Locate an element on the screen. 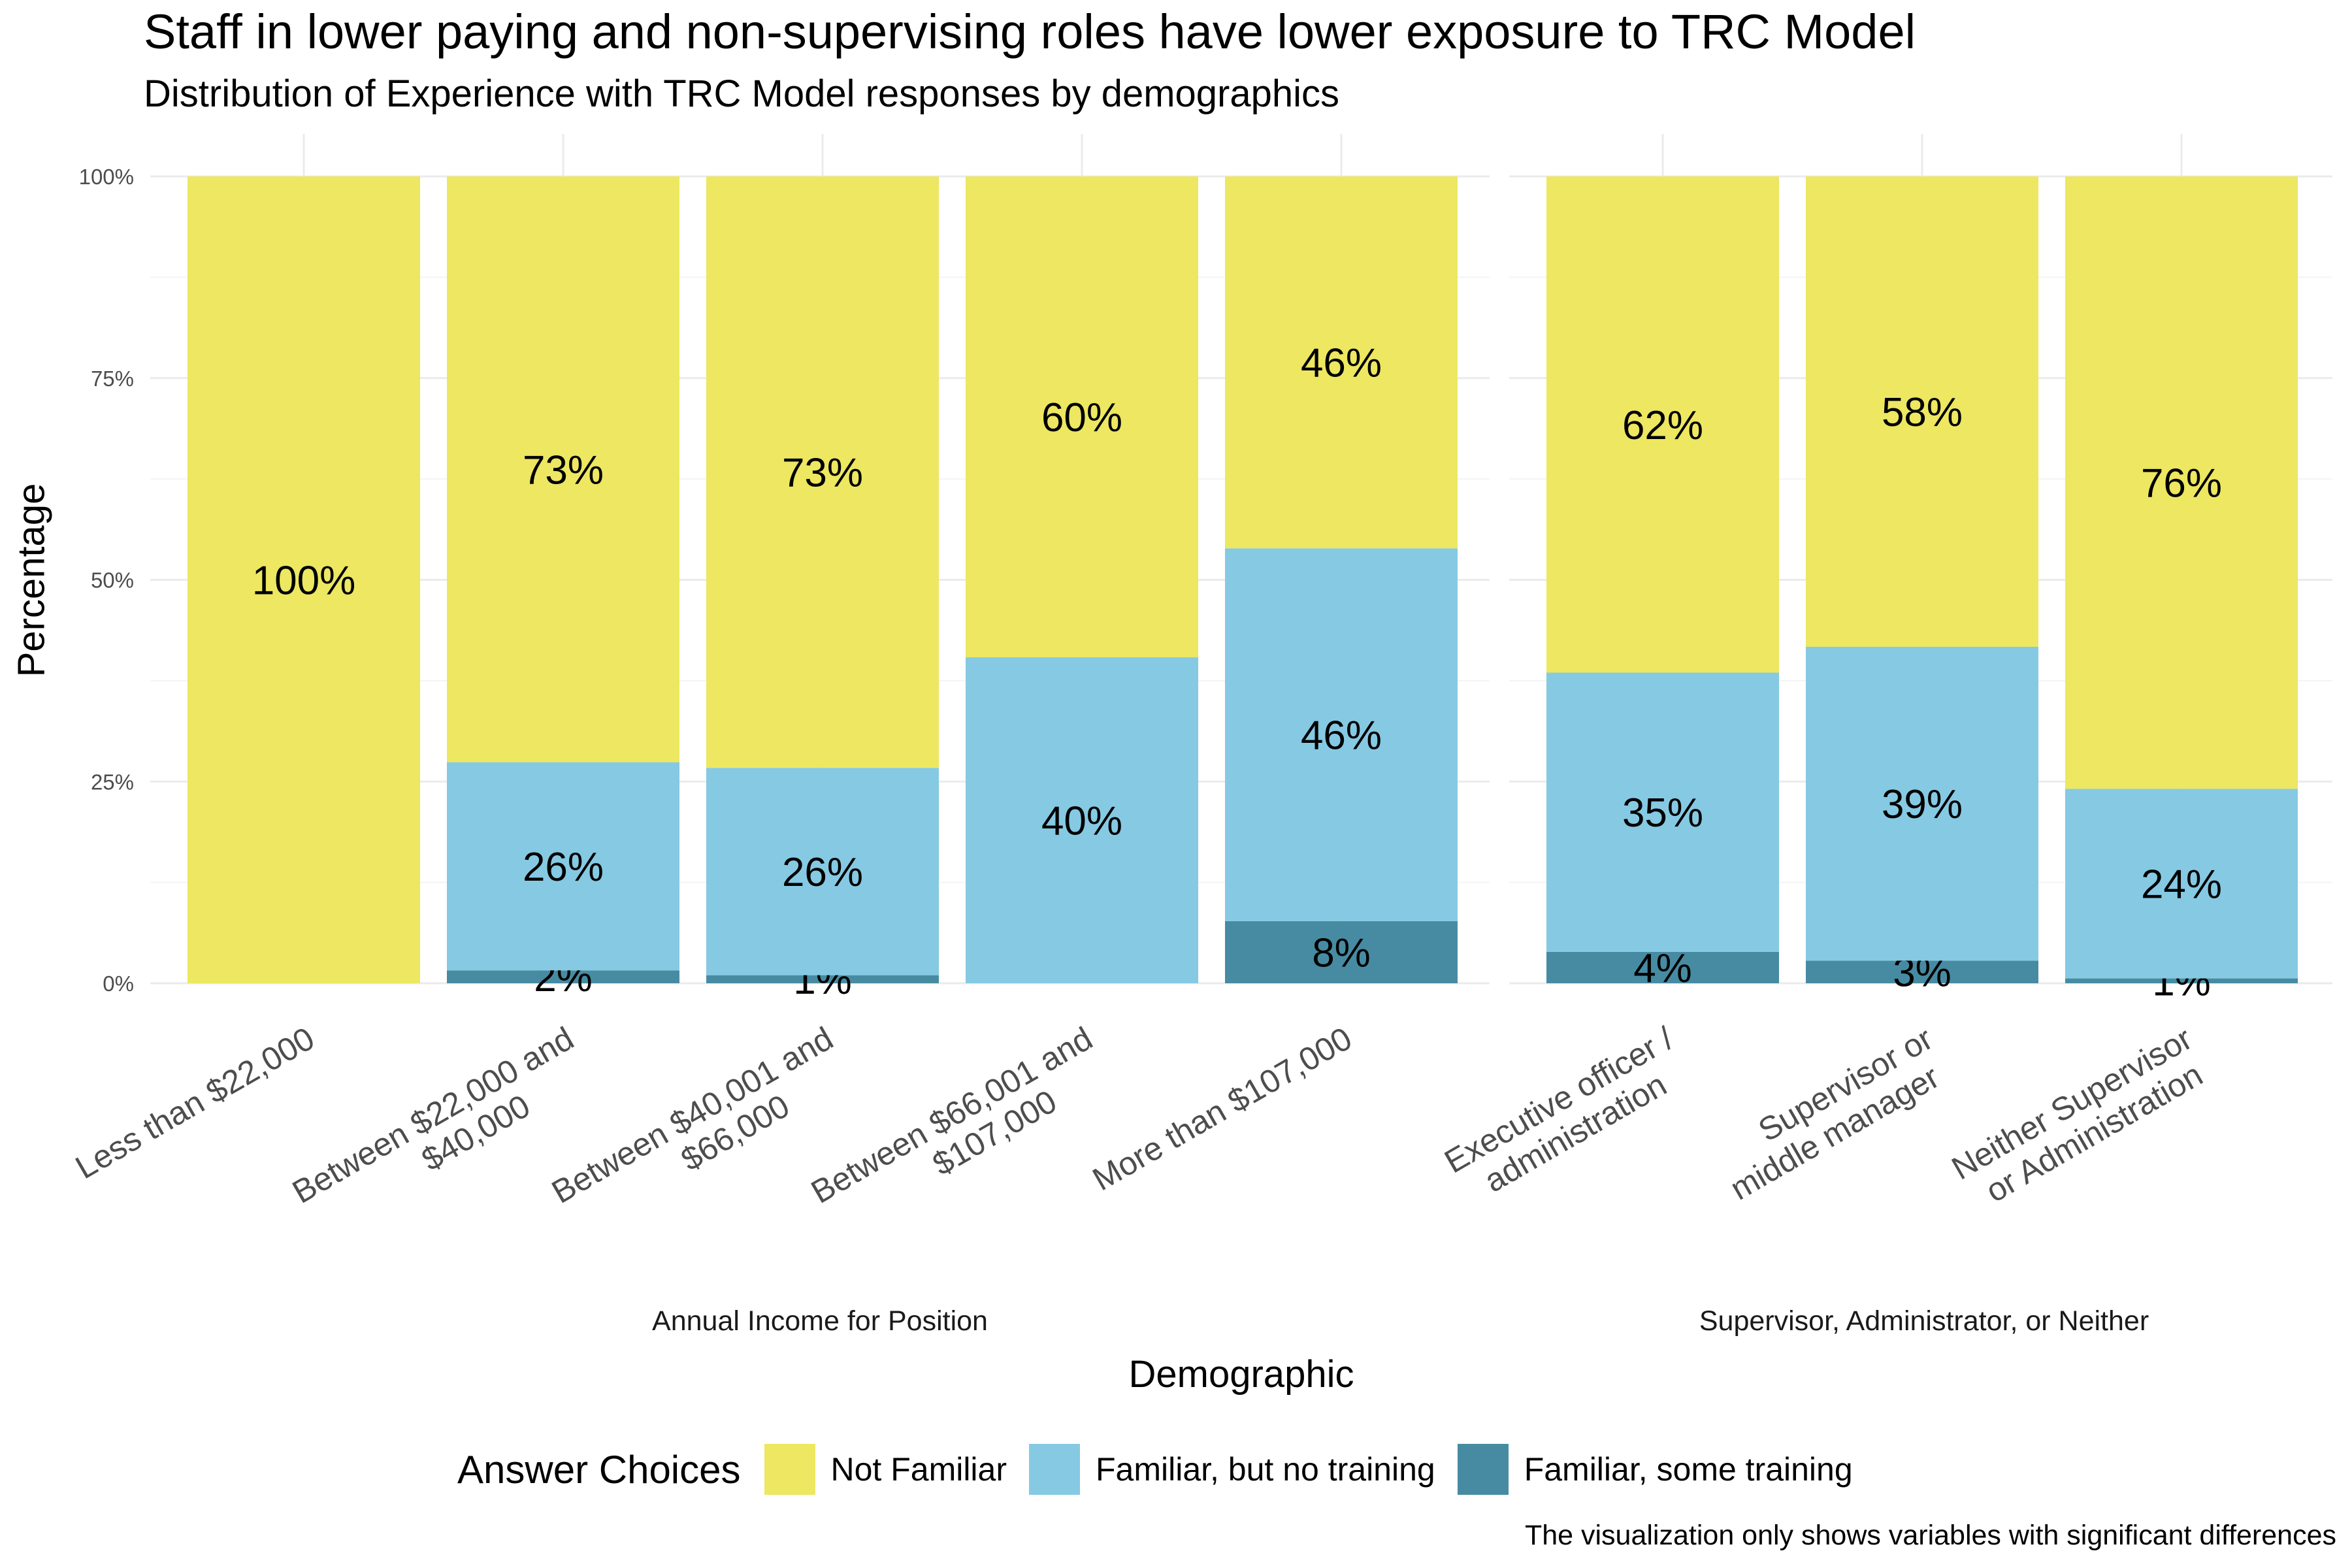 This screenshot has height=1568, width=2352. x-tick-label: Neither Supervisoror Administration is located at coordinates (2081, 1119).